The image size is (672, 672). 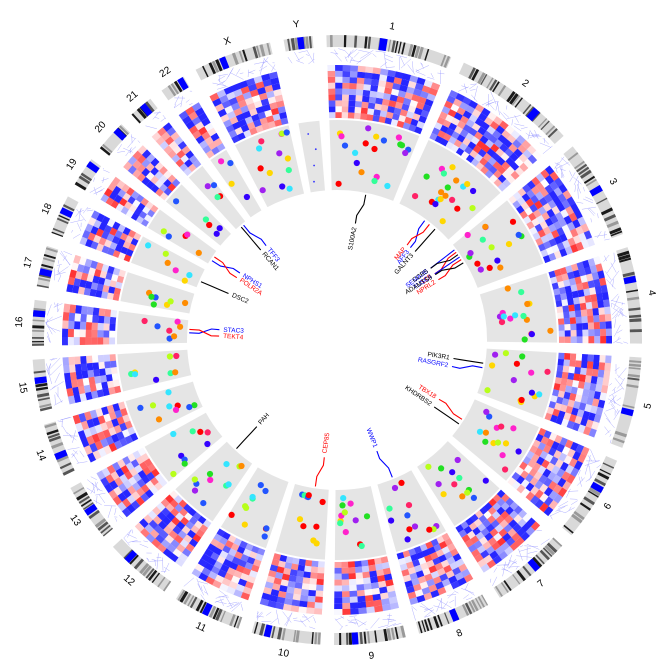 I want to click on scatter-background, so click(x=198, y=215).